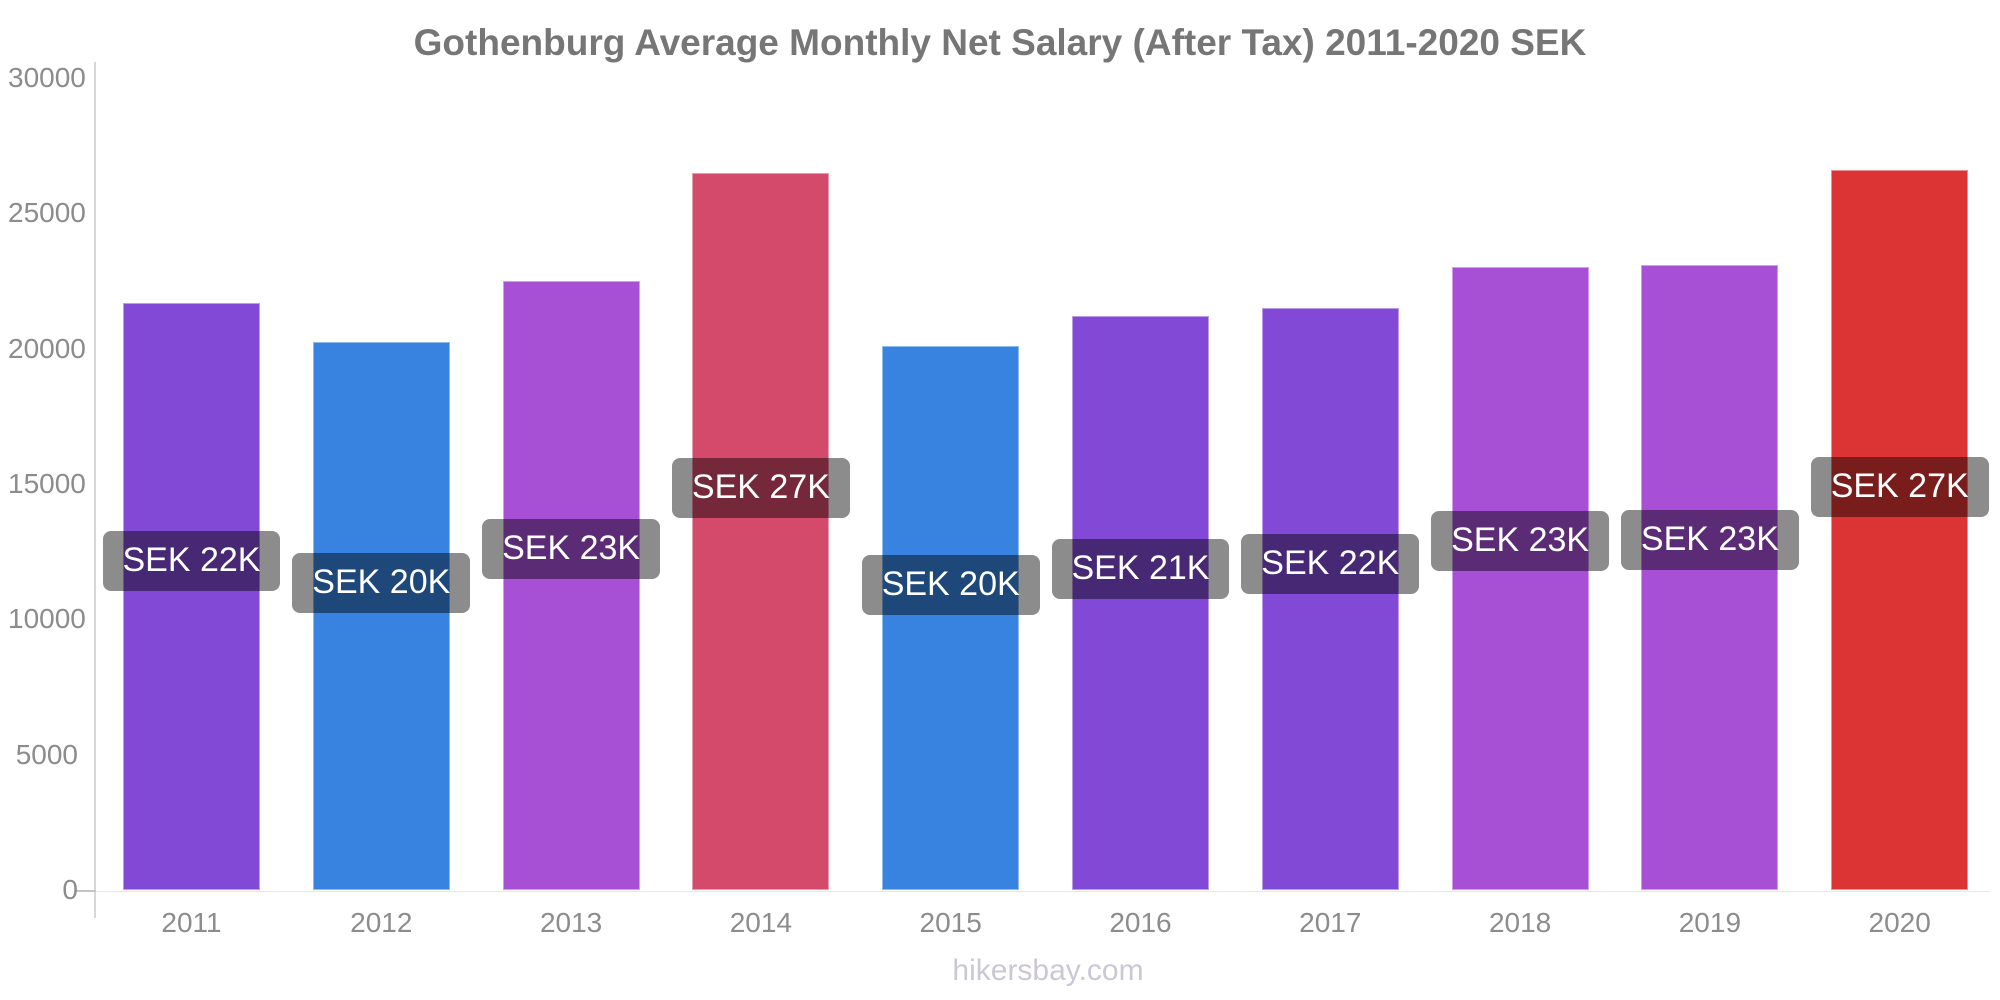 This screenshot has width=2000, height=1000. What do you see at coordinates (1710, 577) in the screenshot?
I see `bar-2019` at bounding box center [1710, 577].